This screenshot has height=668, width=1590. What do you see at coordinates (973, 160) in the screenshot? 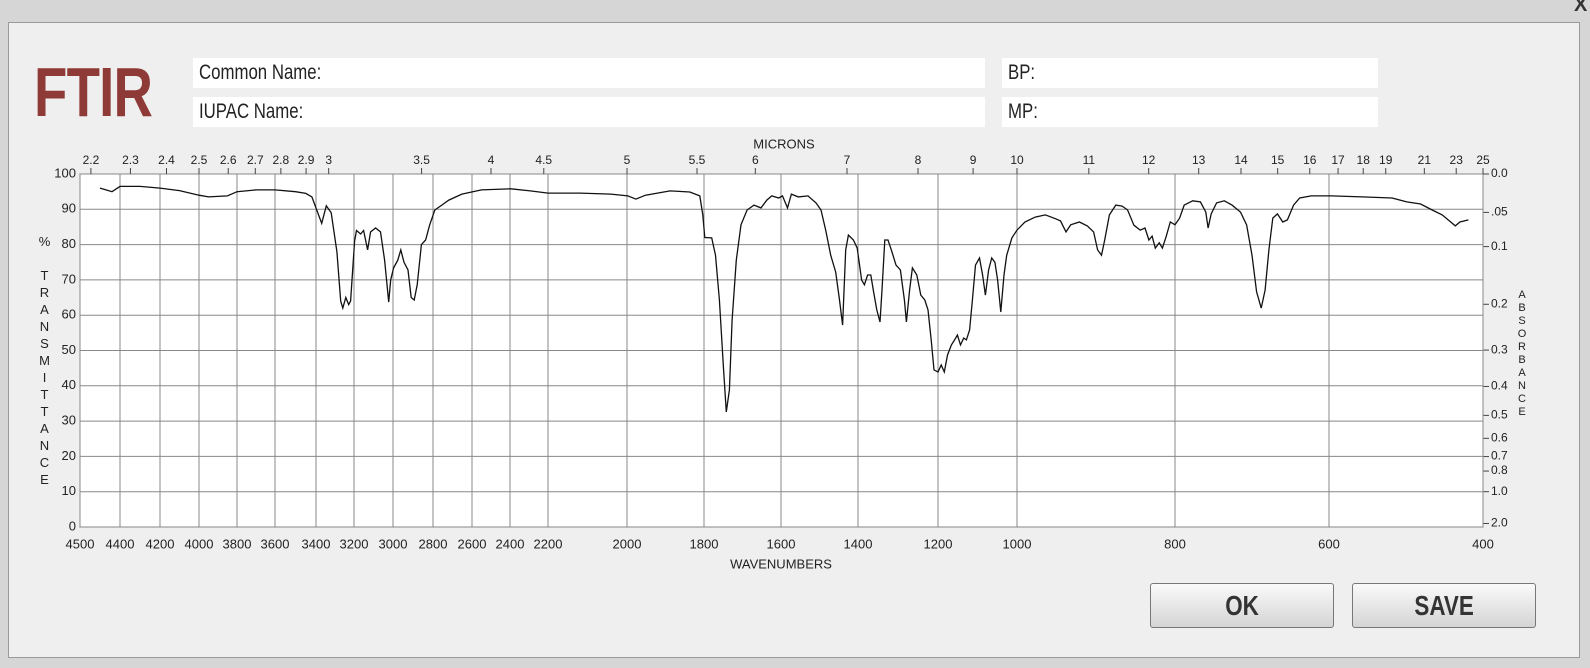
I see `x2-tick-label: 9` at bounding box center [973, 160].